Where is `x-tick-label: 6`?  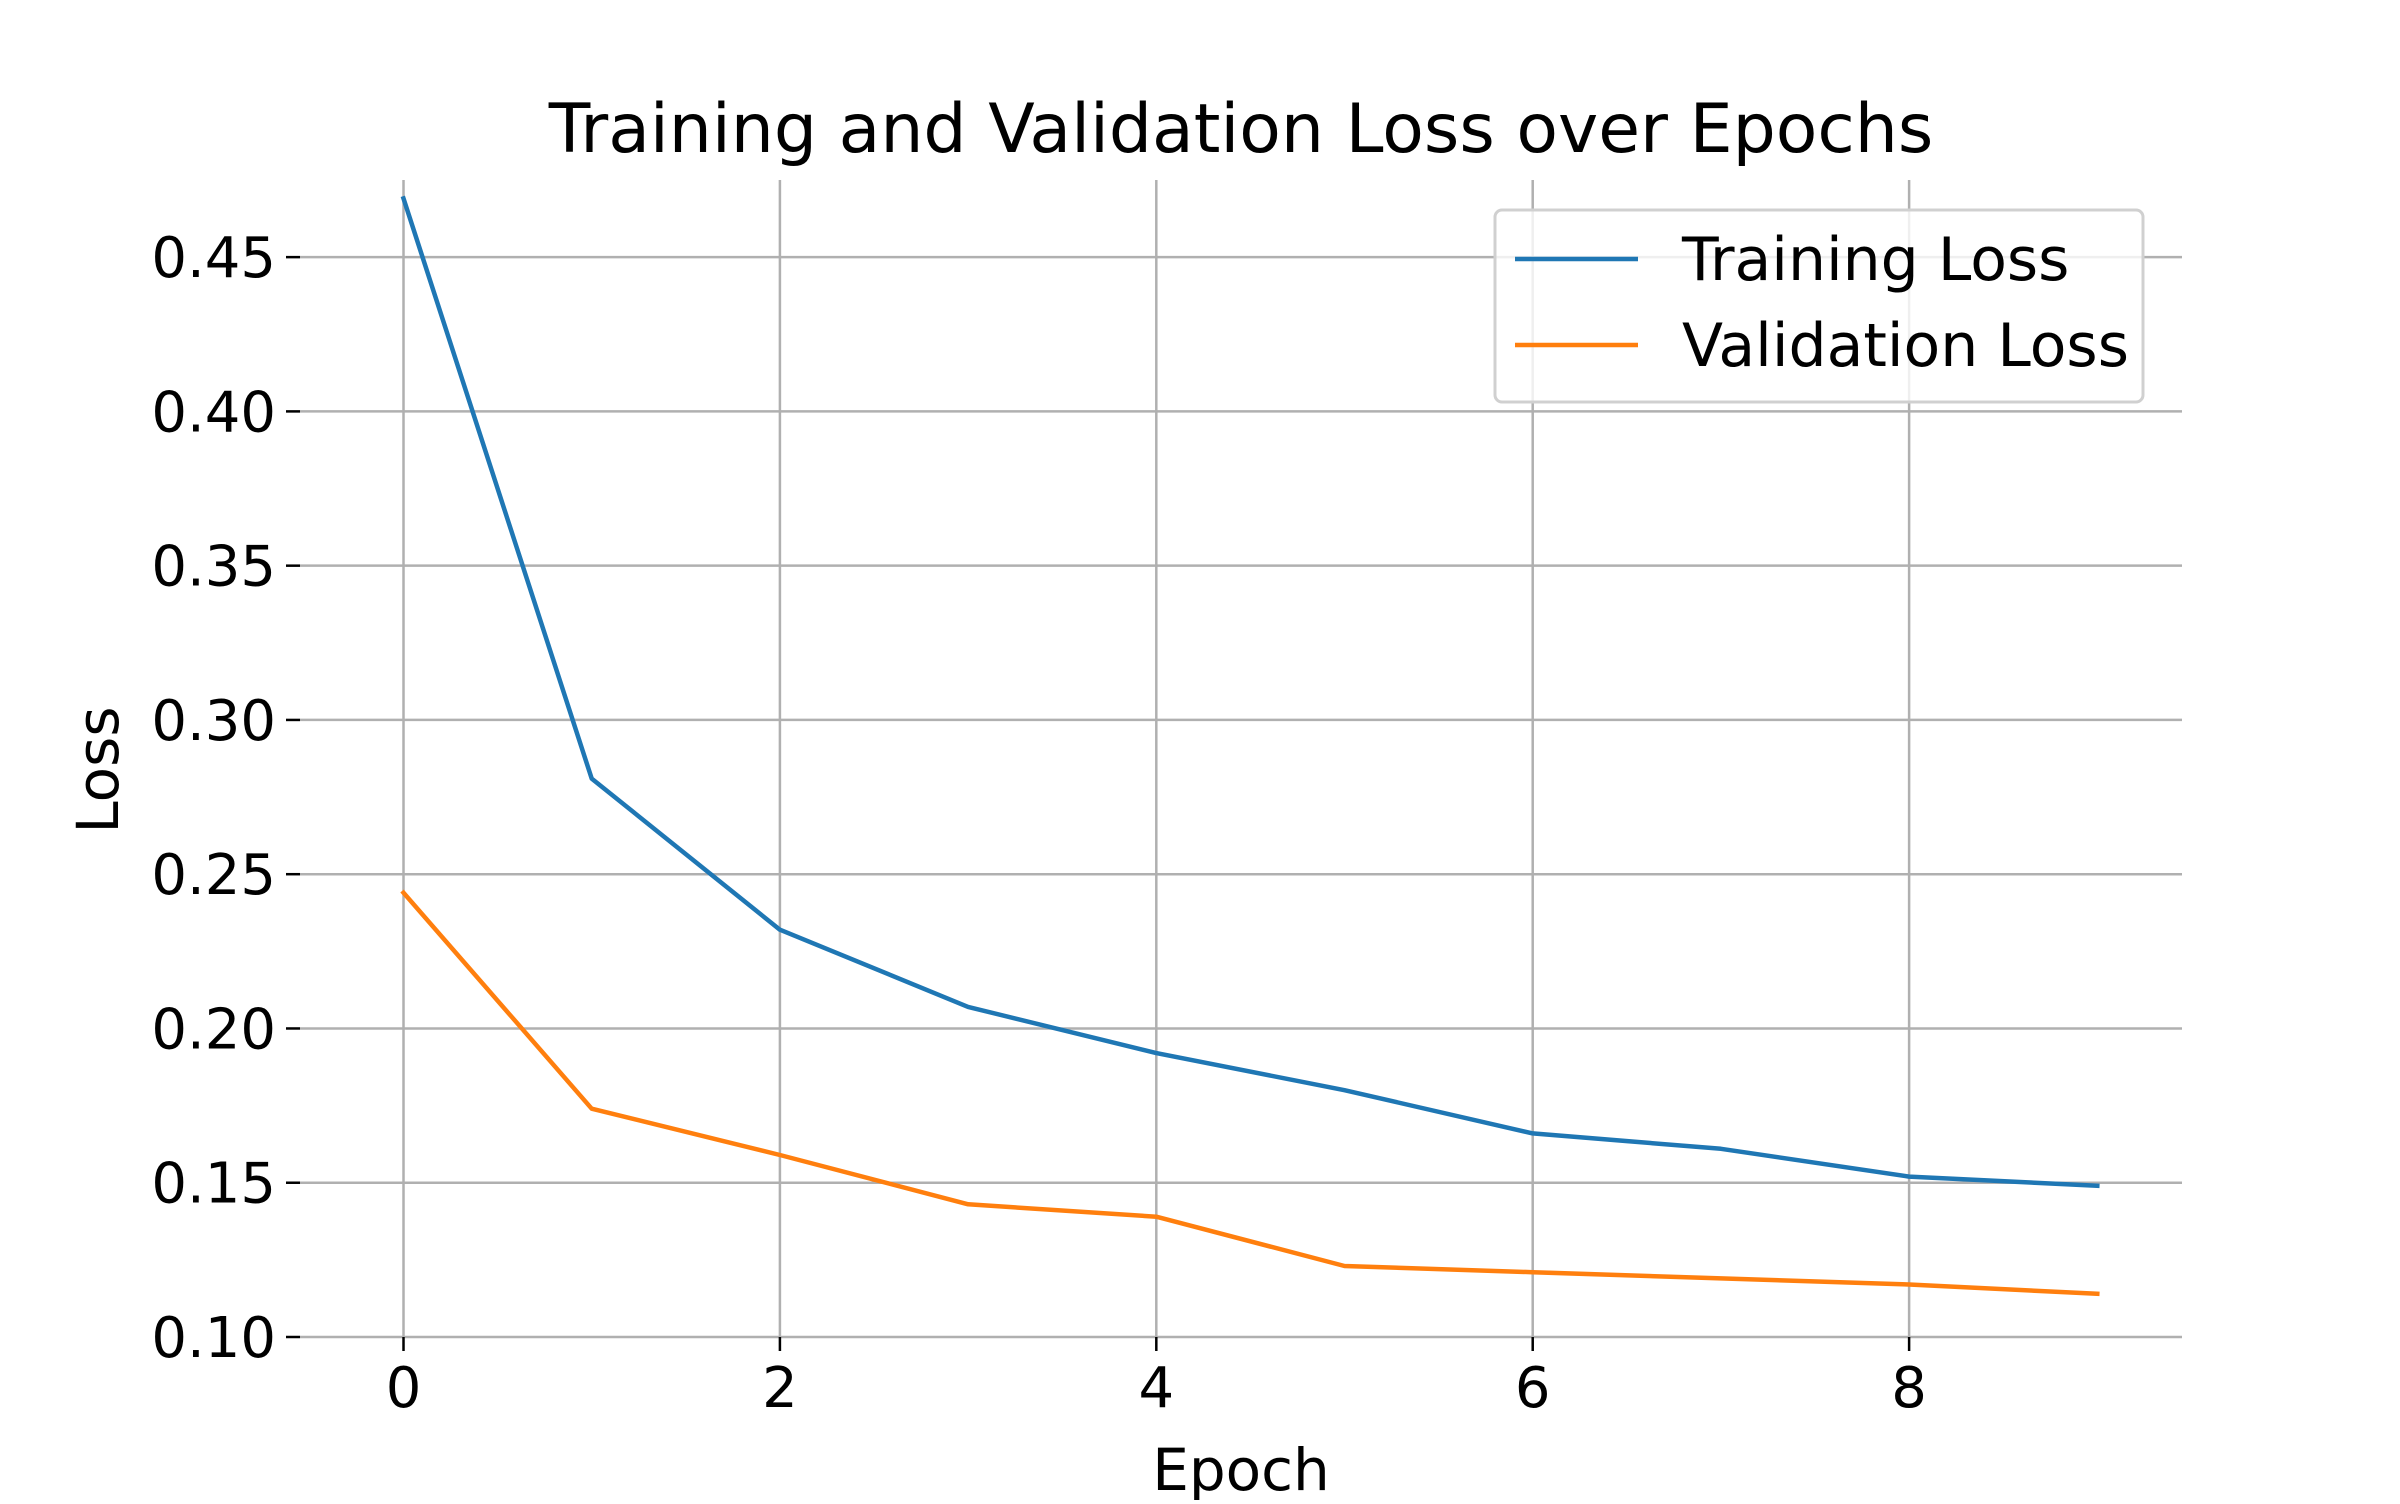
x-tick-label: 6 is located at coordinates (1533, 1388).